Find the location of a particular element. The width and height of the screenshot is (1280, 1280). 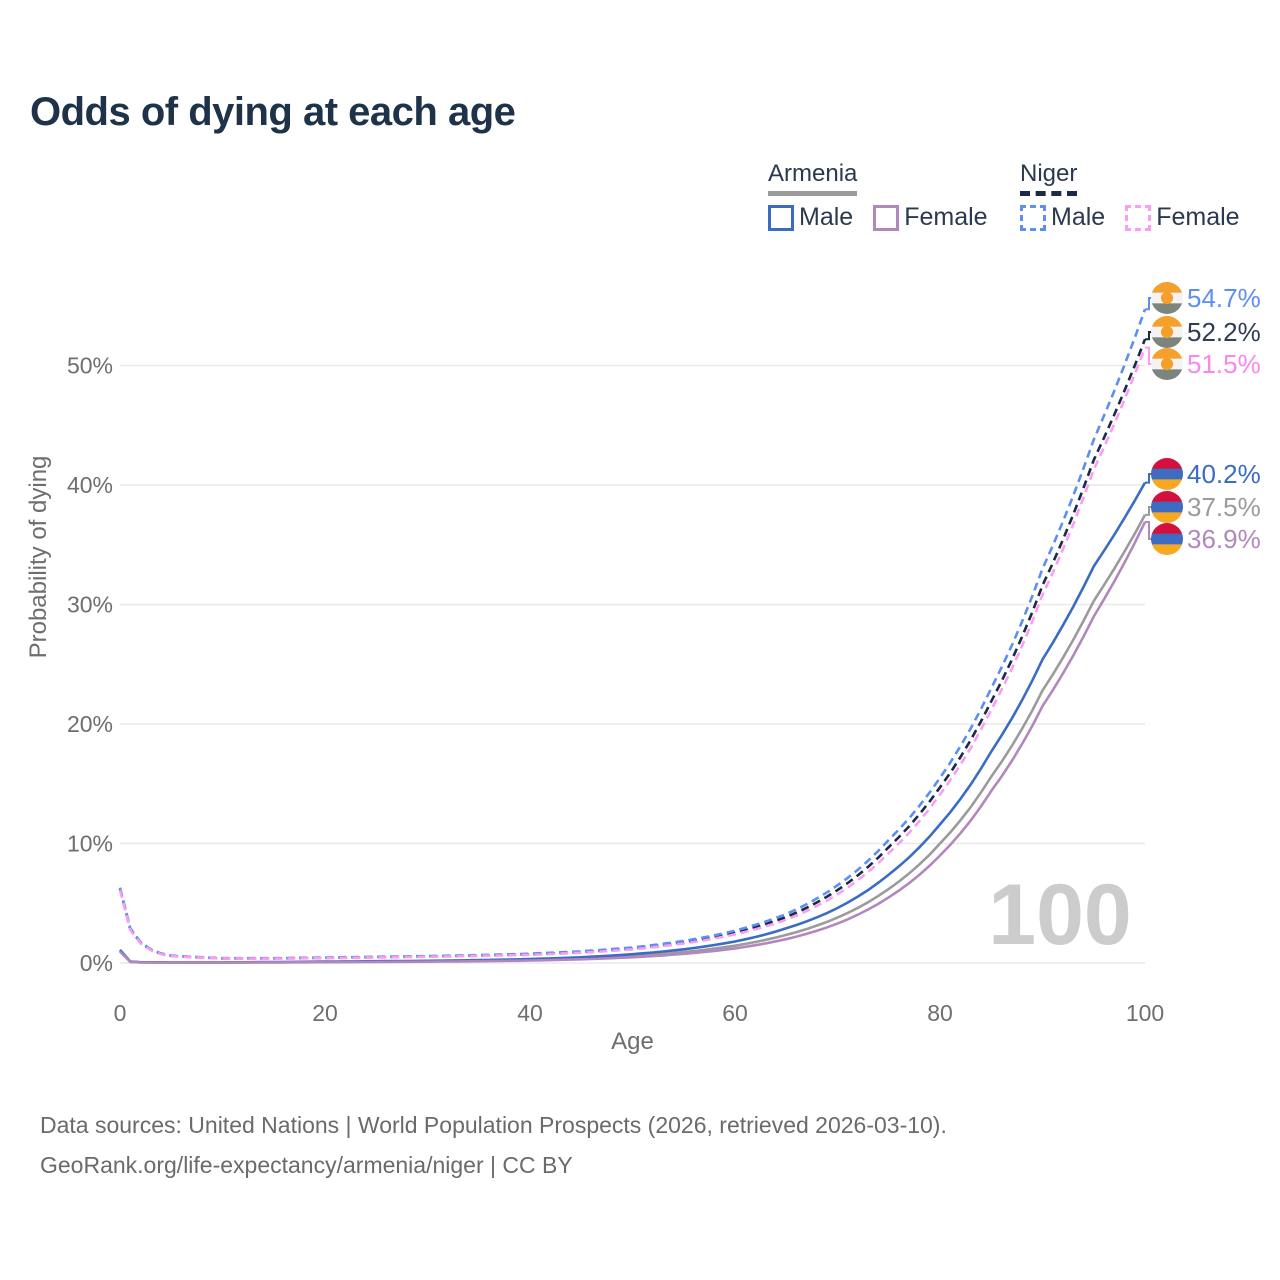

legend-item-armenia-male: Male is located at coordinates (810, 217).